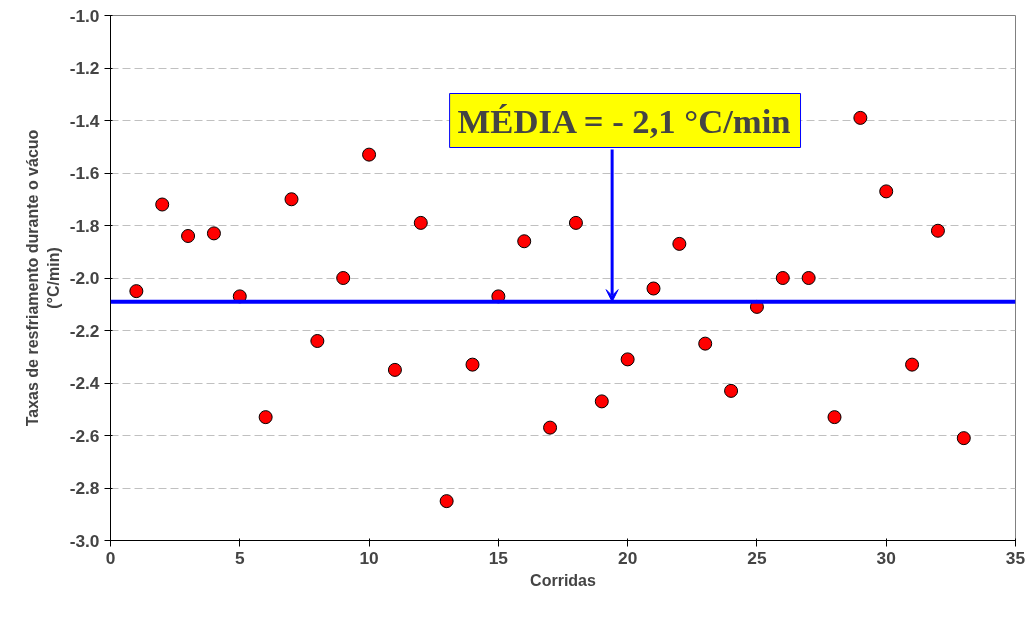 The height and width of the screenshot is (619, 1033). What do you see at coordinates (84, 540) in the screenshot?
I see `y-tick-label: -3.0` at bounding box center [84, 540].